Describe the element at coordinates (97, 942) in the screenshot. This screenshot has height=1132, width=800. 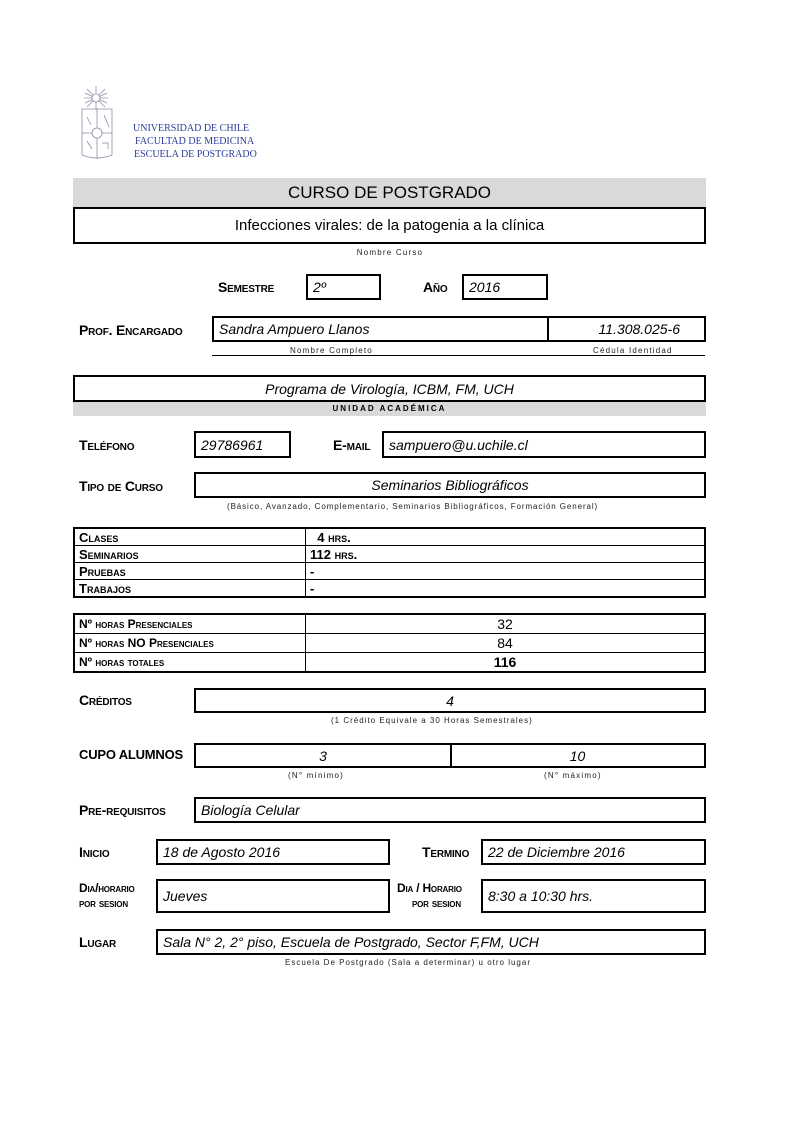
I see `lugar-label: Lugar` at that location.